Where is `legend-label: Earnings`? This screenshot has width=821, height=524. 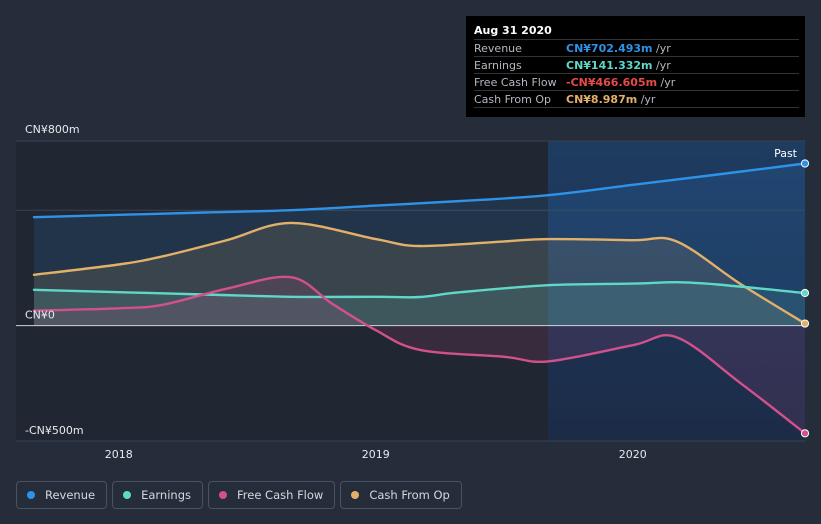
legend-label: Earnings is located at coordinates (166, 495).